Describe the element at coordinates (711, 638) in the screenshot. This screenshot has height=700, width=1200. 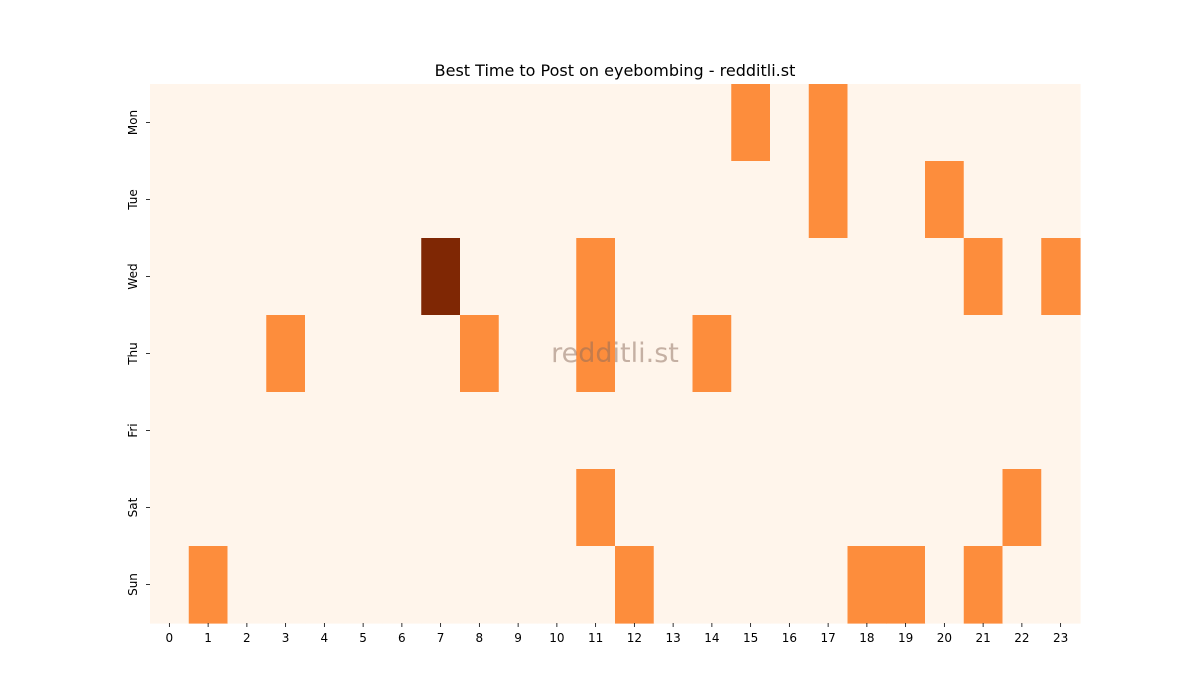
I see `x-tick-label: 14` at that location.